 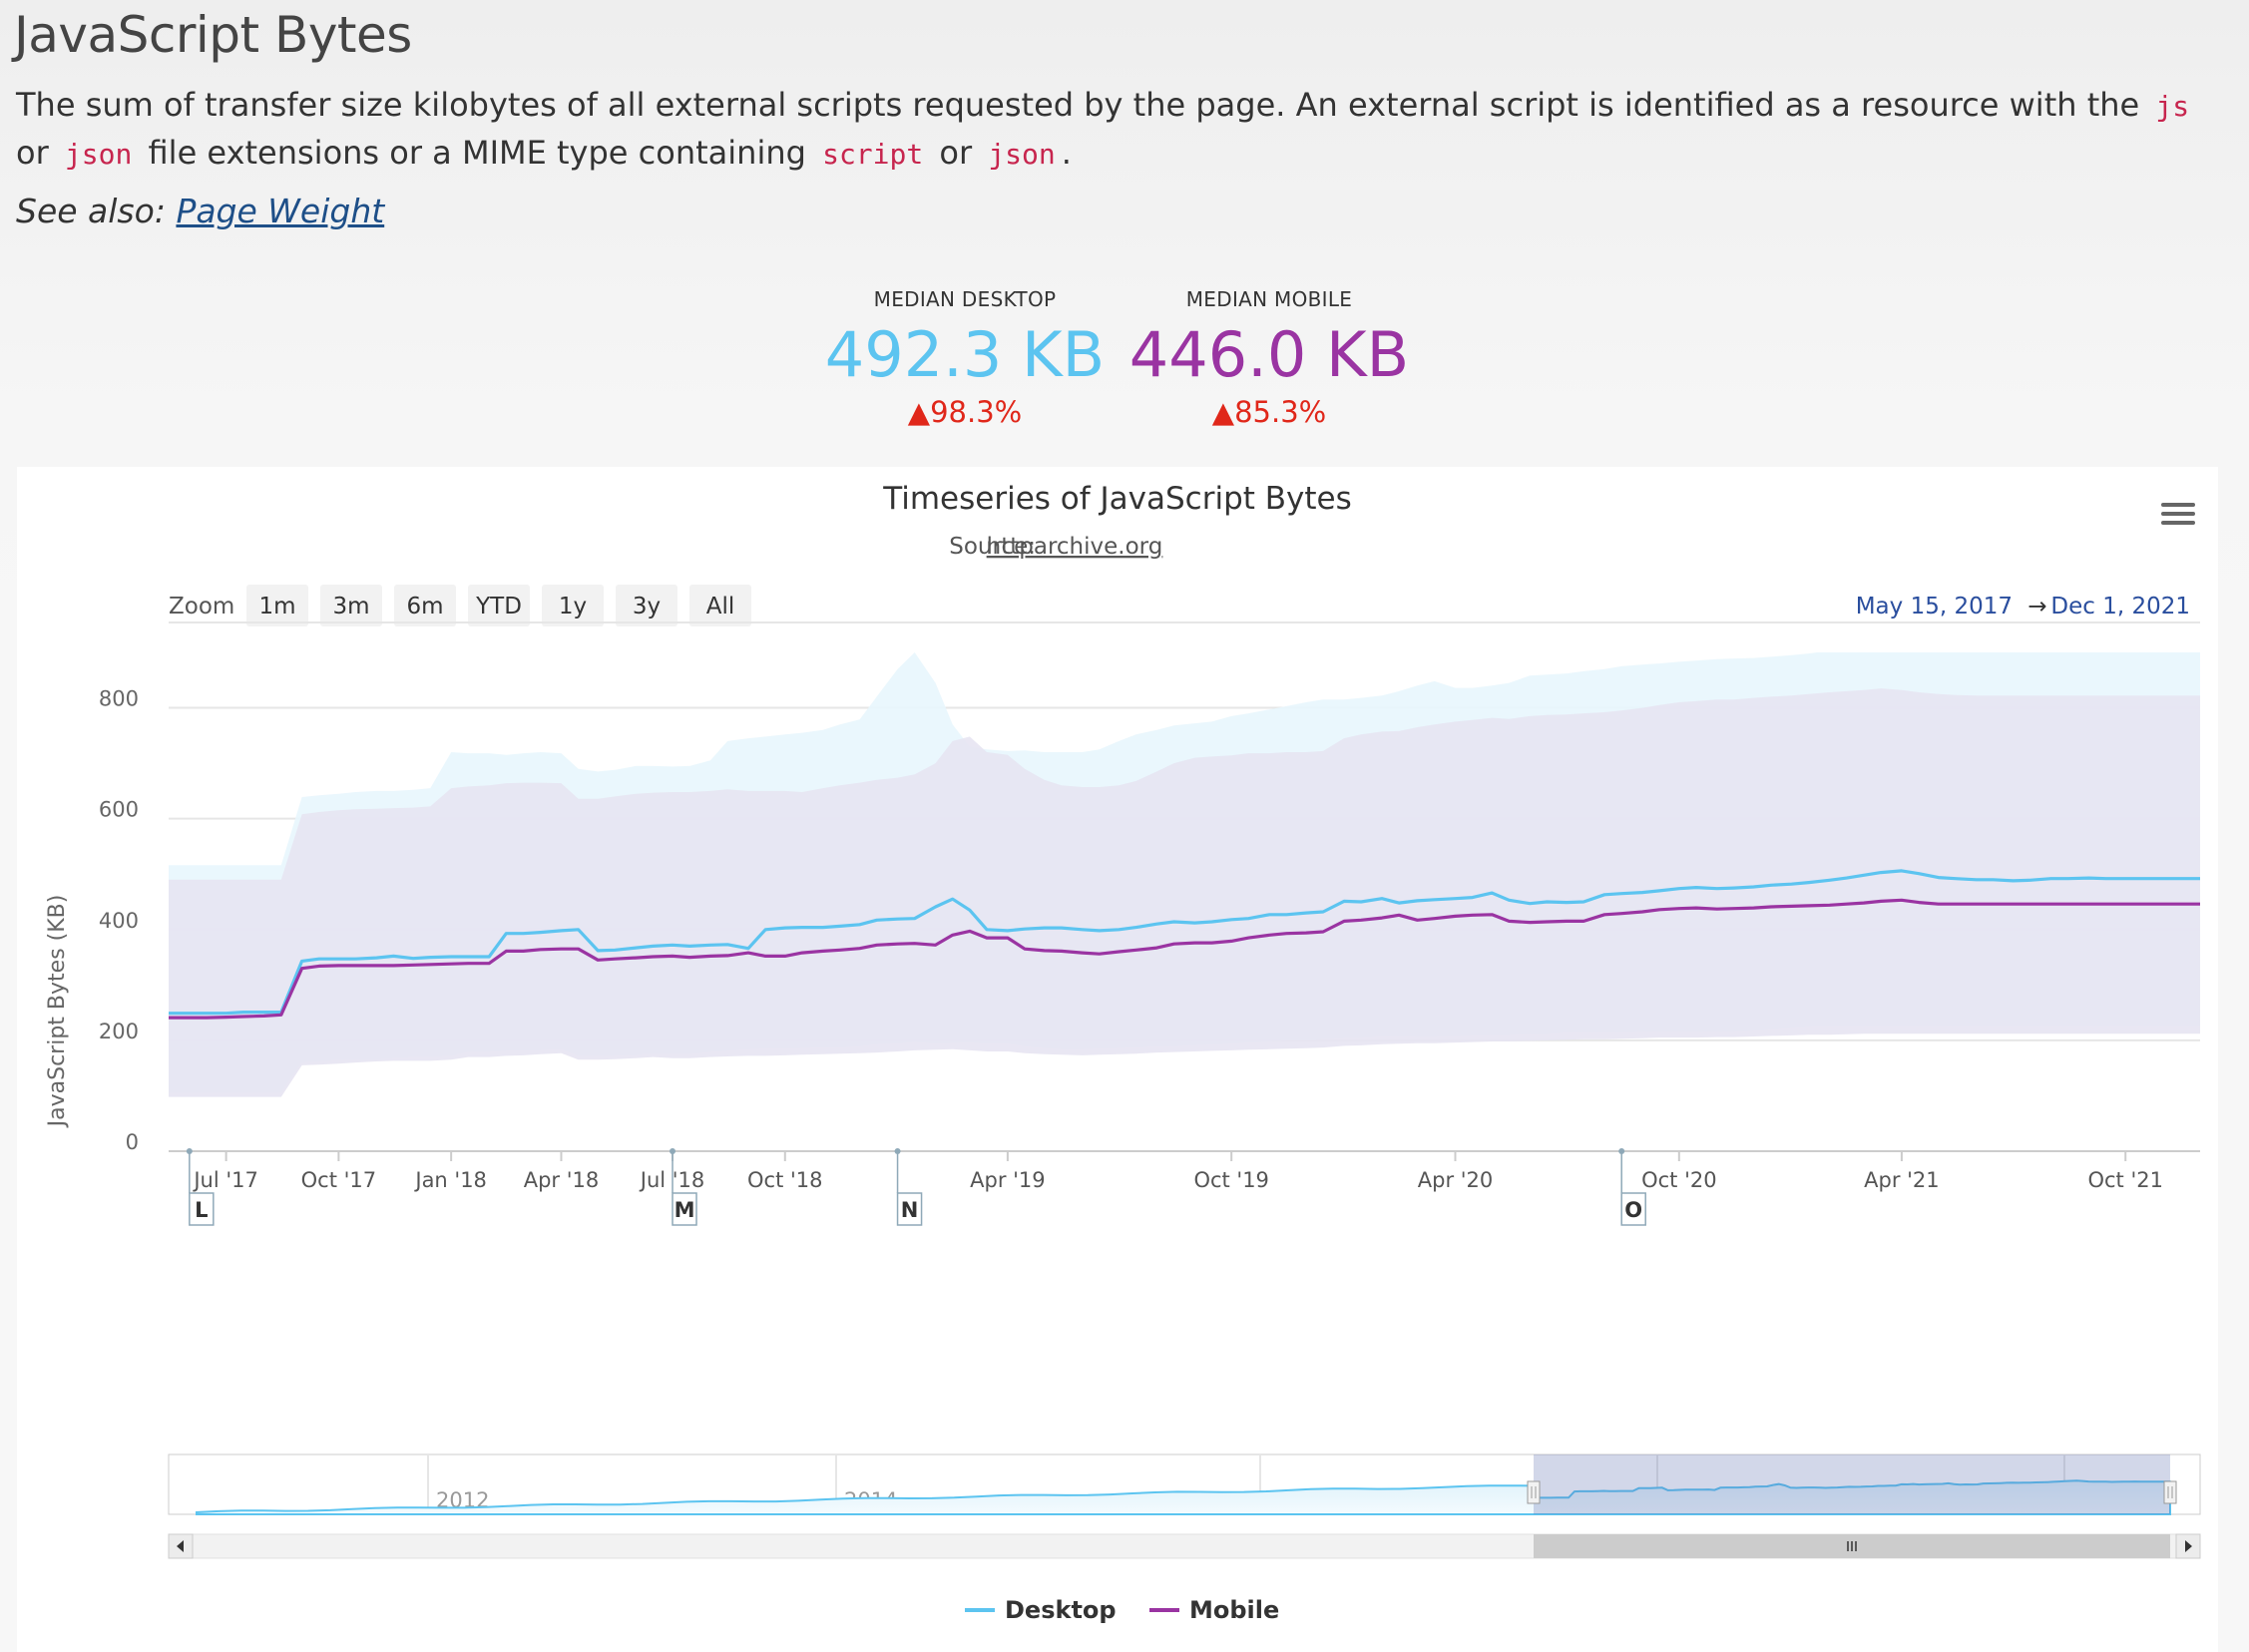 What do you see at coordinates (1269, 299) in the screenshot?
I see `median-mobile-label: MEDIAN MOBILE` at bounding box center [1269, 299].